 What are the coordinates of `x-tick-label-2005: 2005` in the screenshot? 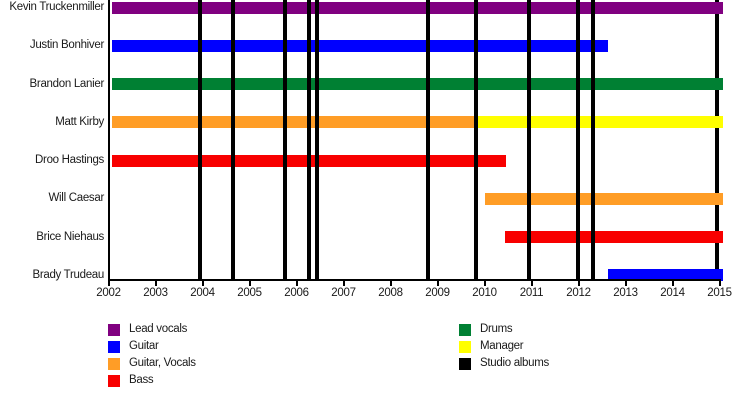 It's located at (249, 293).